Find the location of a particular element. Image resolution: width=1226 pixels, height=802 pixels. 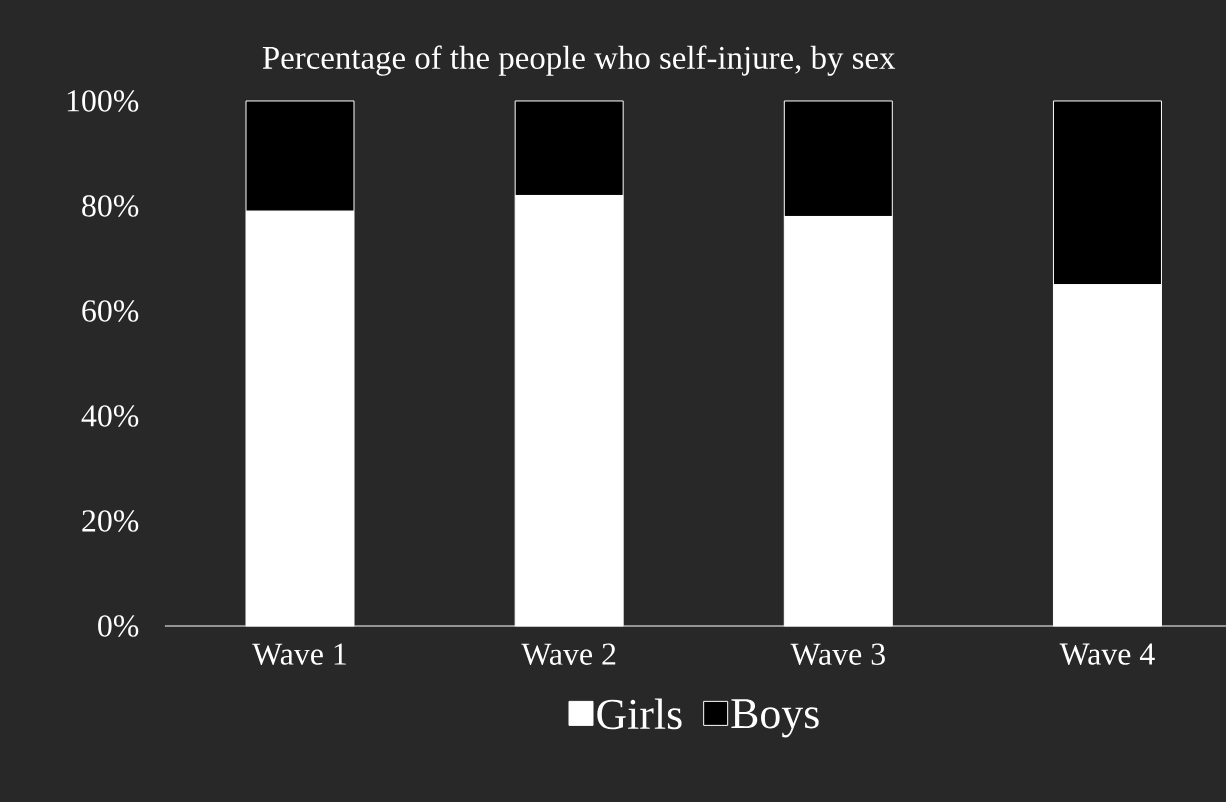

x-tick-label: Wave 2 is located at coordinates (568, 654).